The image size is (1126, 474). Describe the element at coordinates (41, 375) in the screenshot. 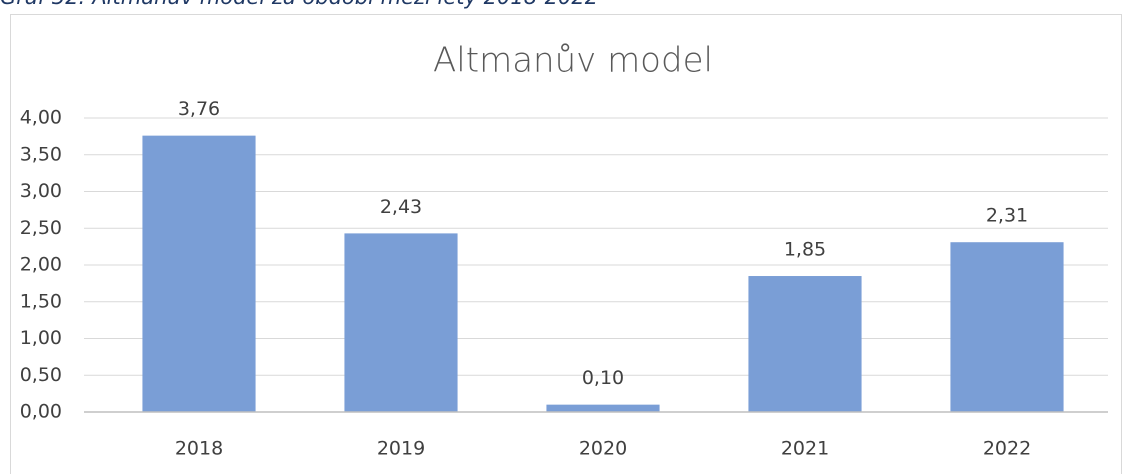

I see `y-tick-label: 0,50` at that location.